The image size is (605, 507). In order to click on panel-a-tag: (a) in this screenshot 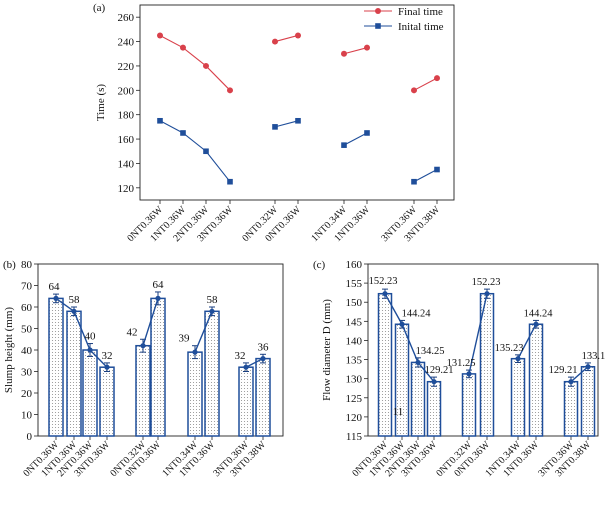, I will do `click(99, 8)`.